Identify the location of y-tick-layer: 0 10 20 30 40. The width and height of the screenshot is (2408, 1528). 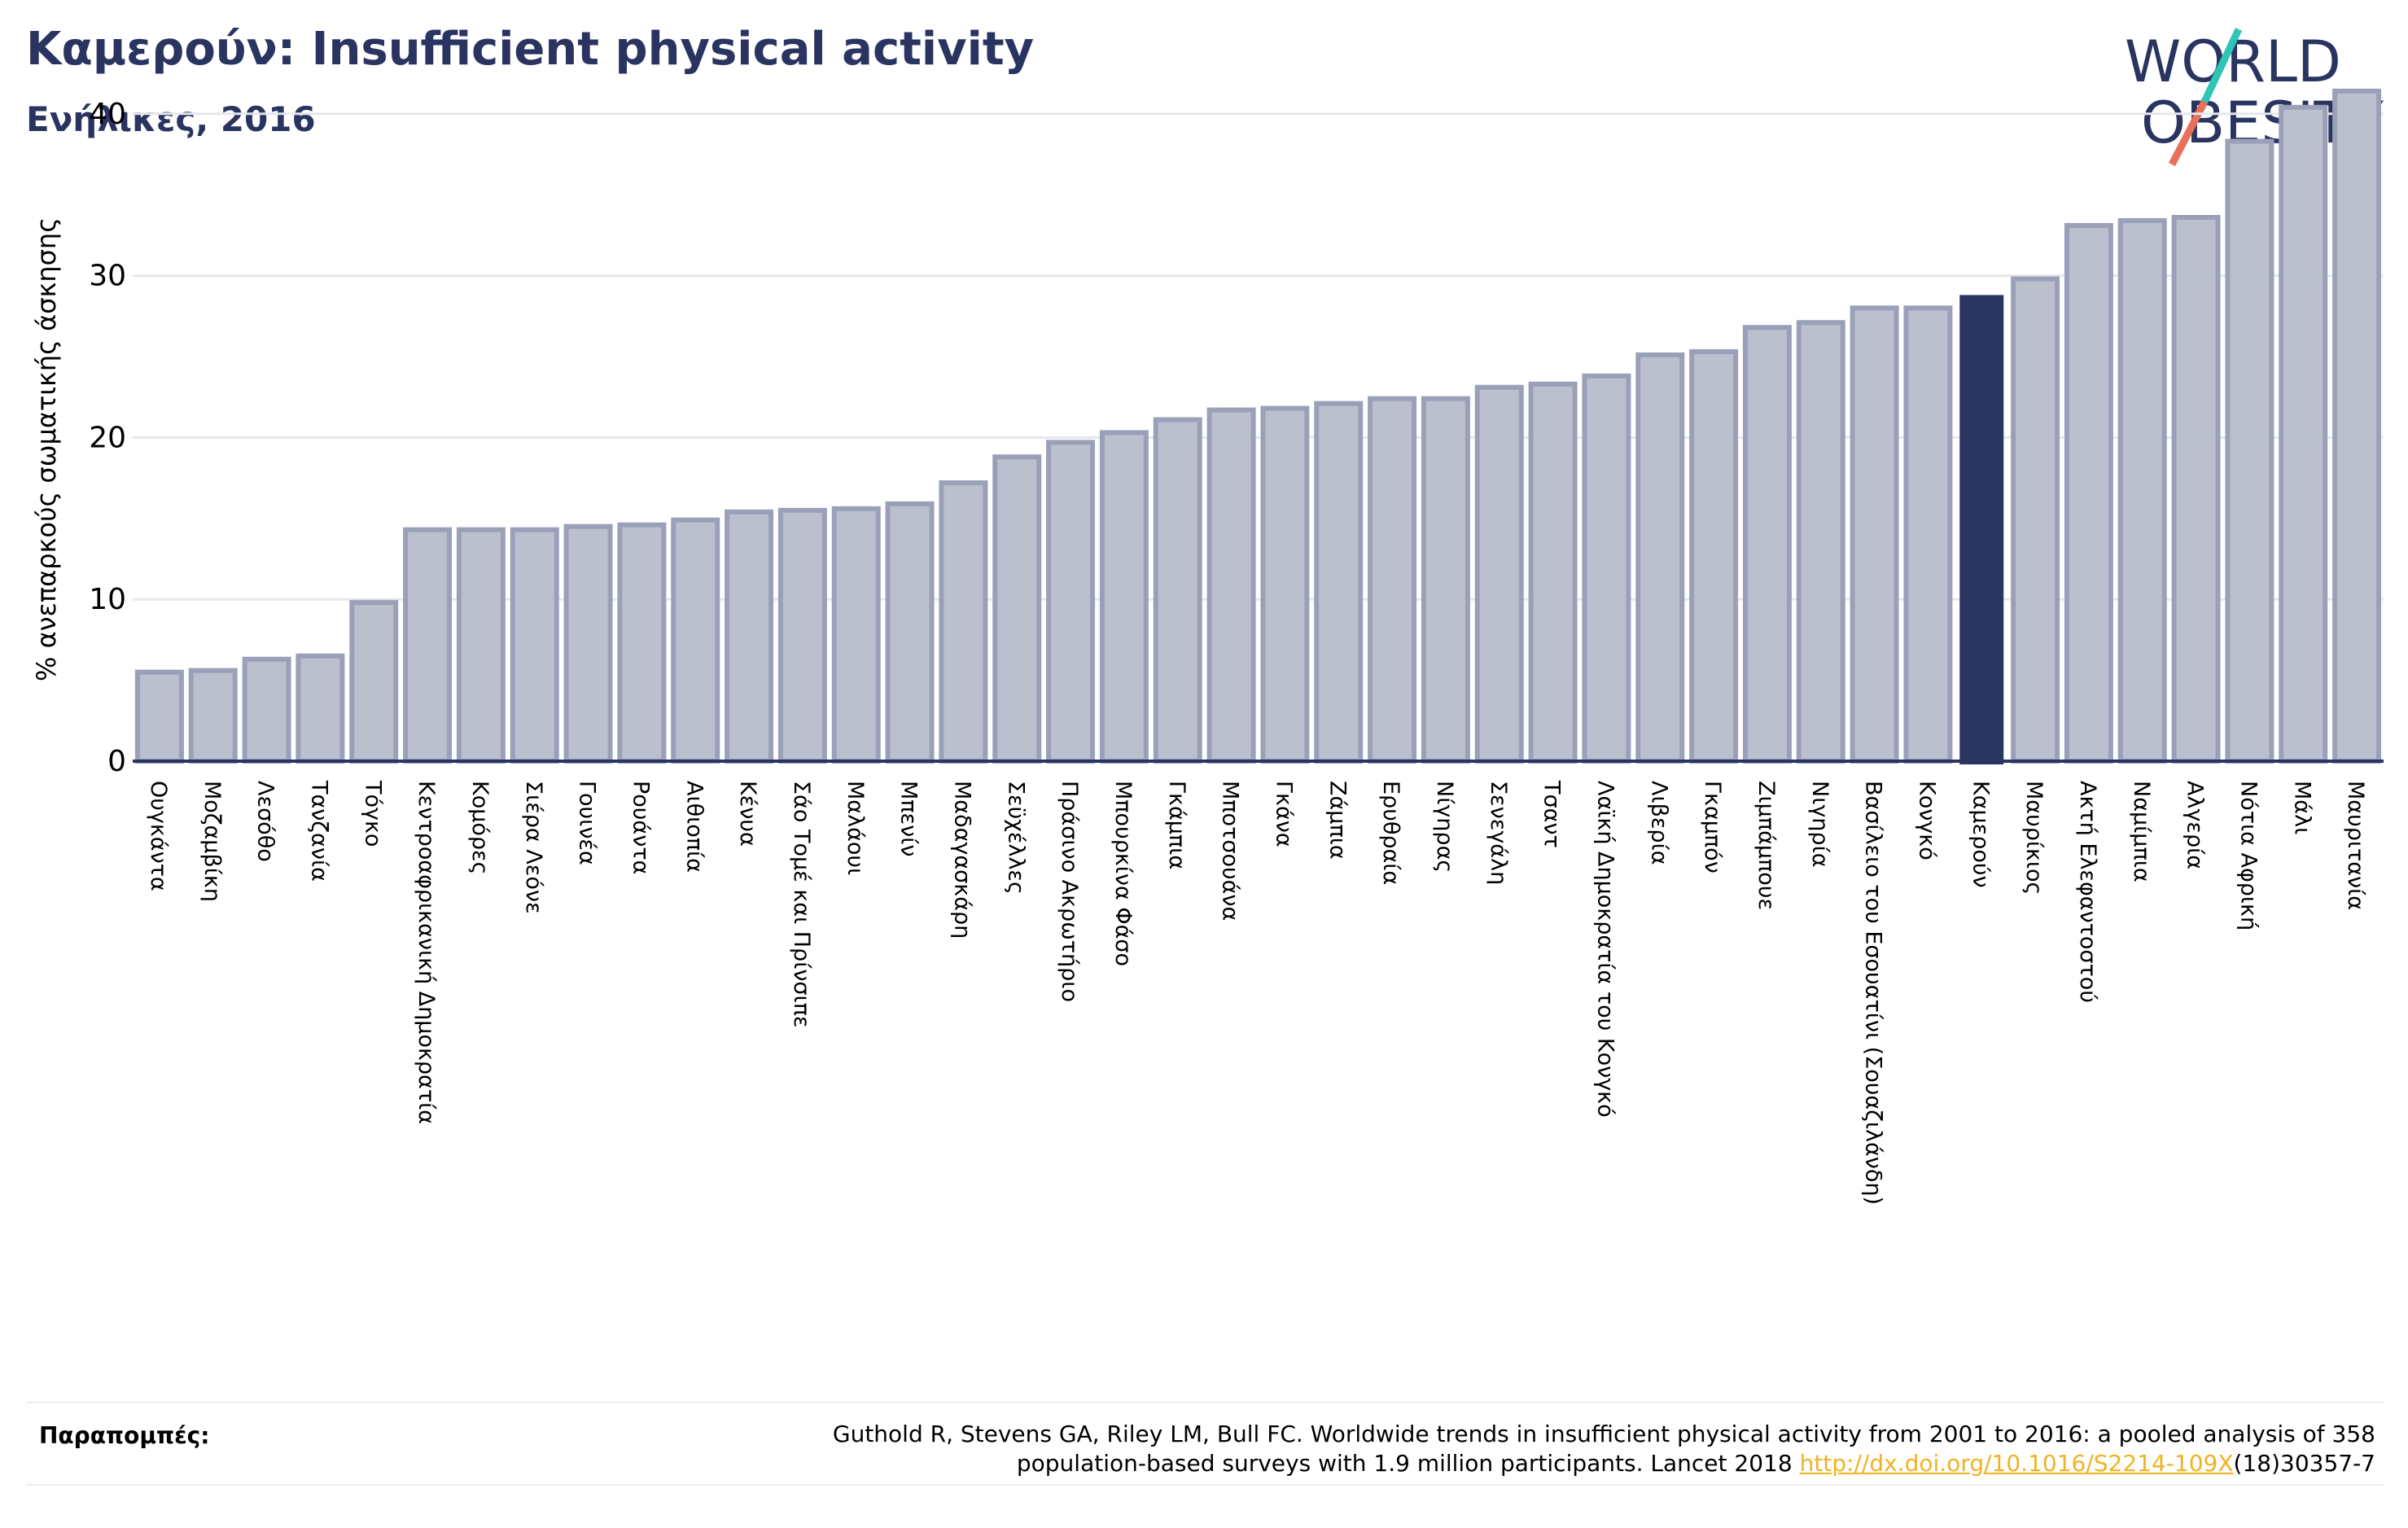
(108, 438).